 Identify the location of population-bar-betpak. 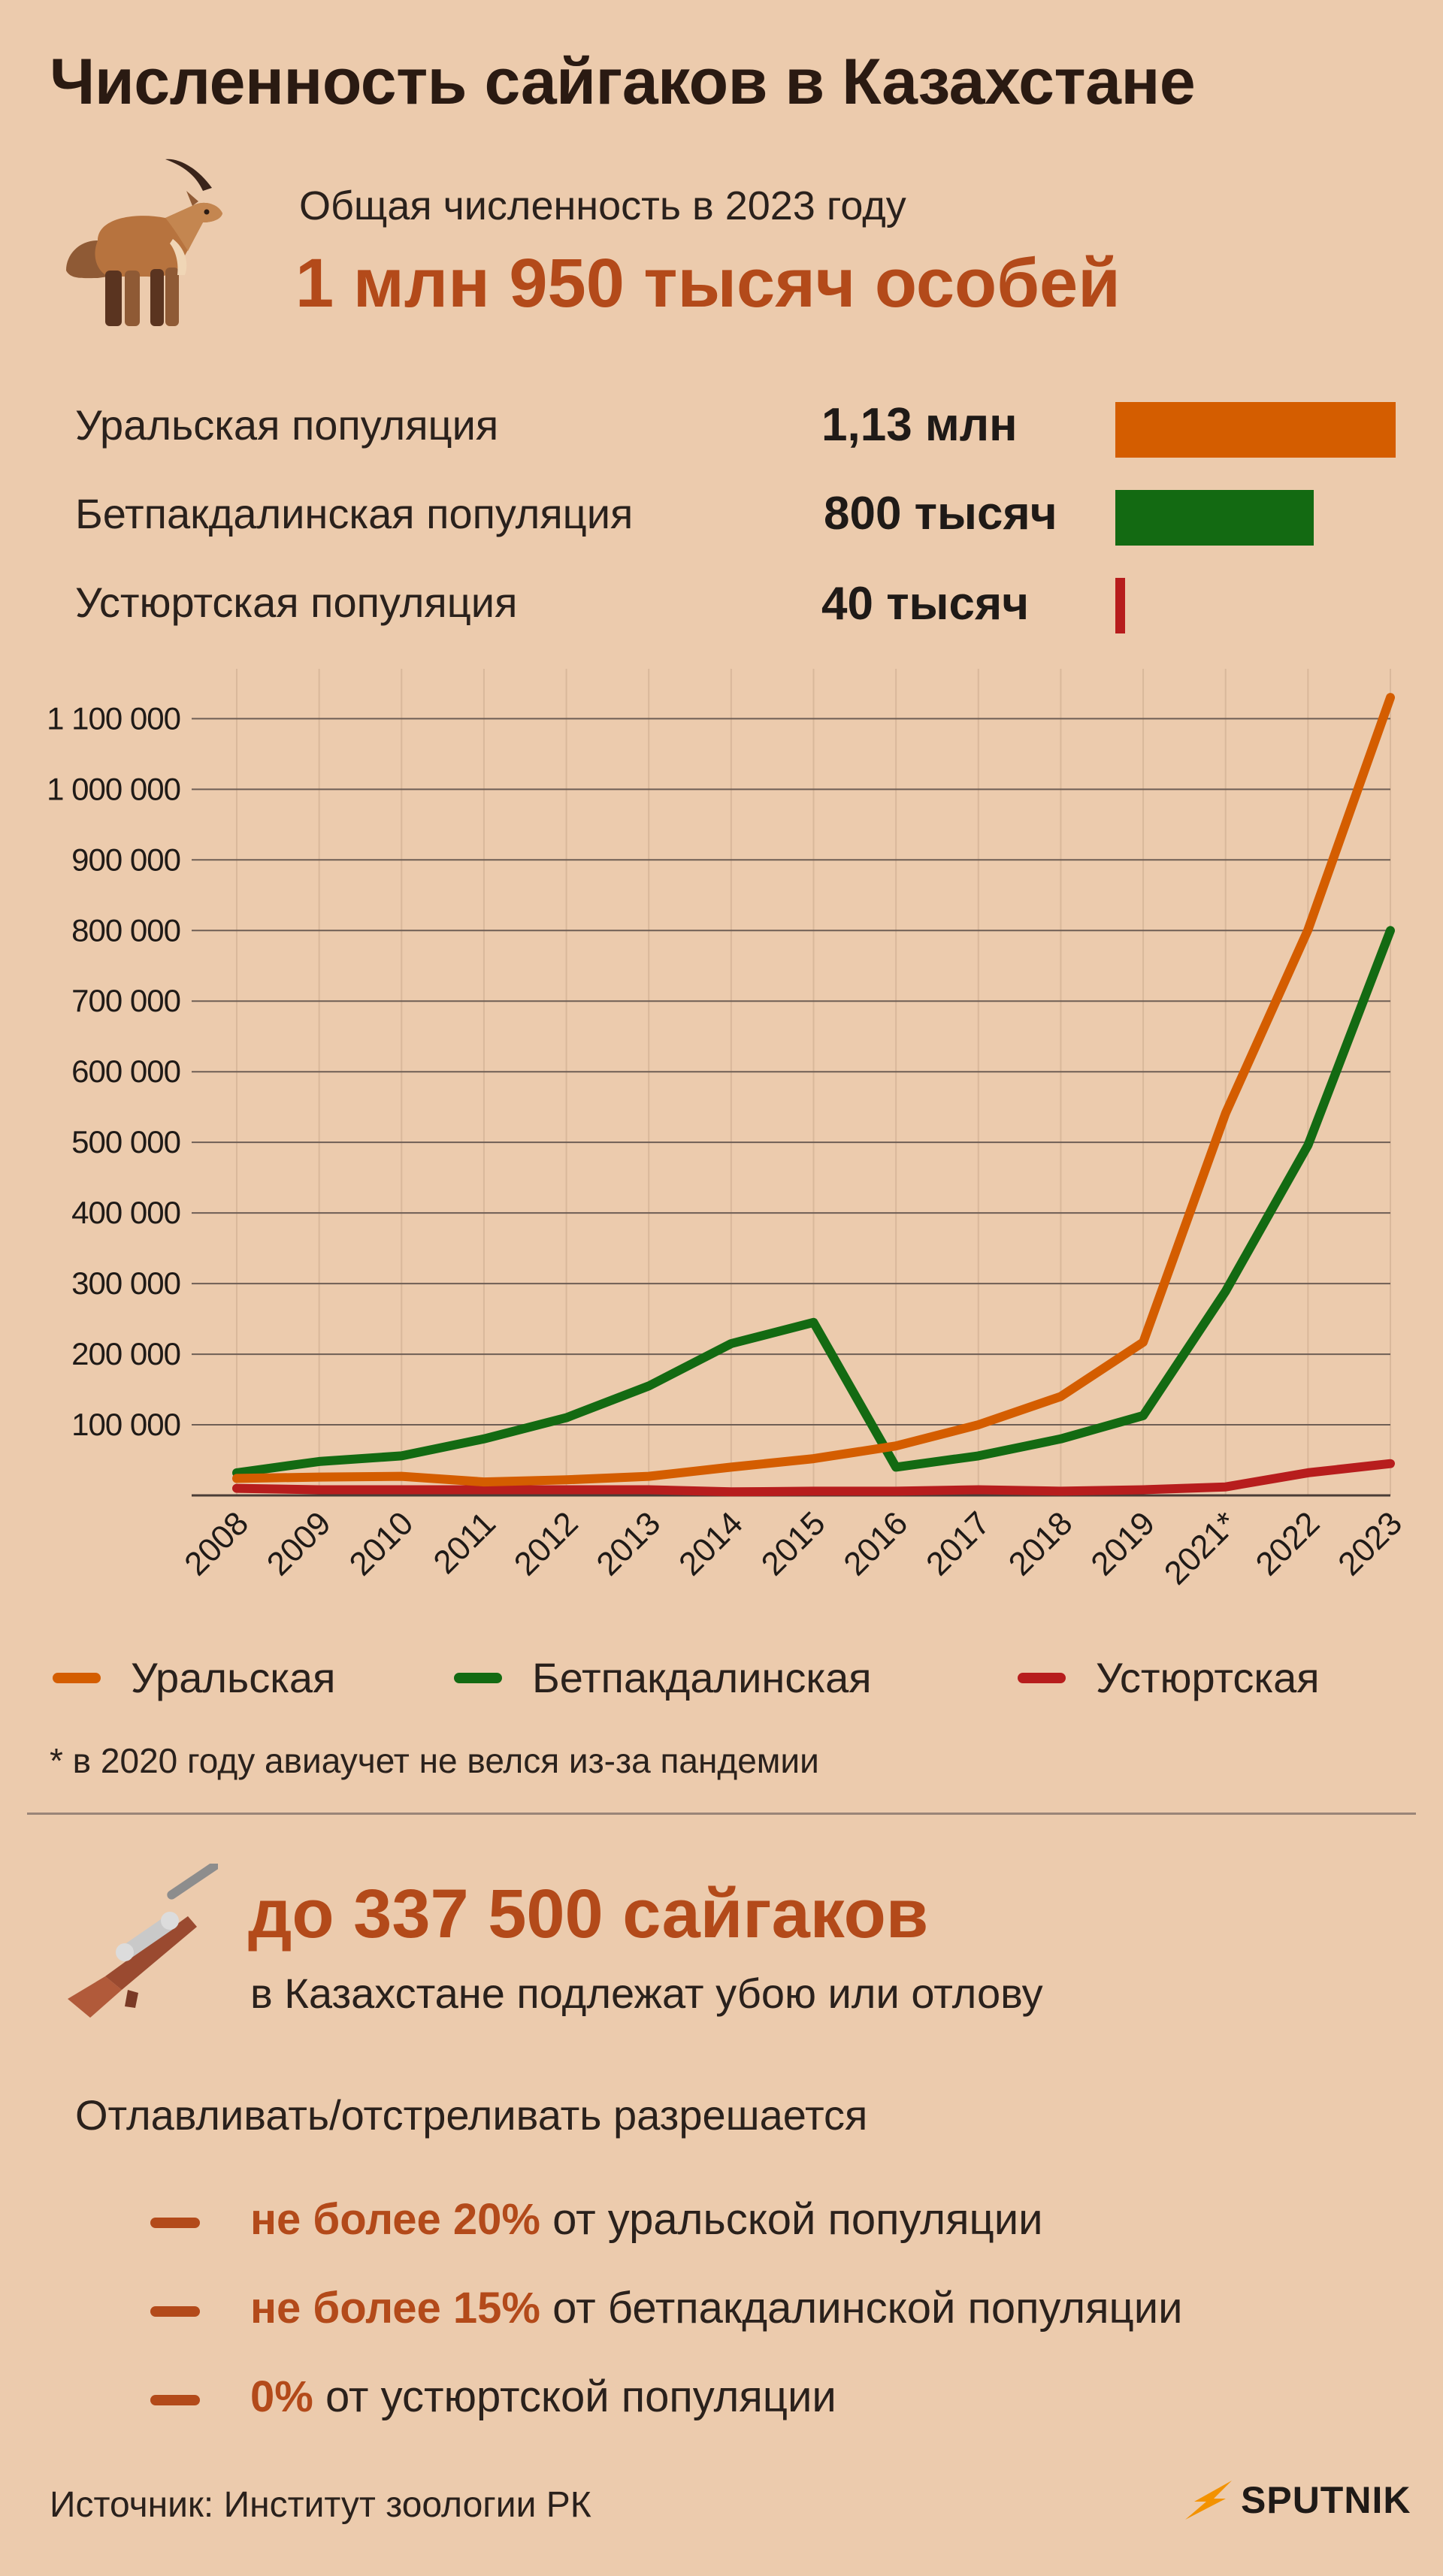
(1214, 518).